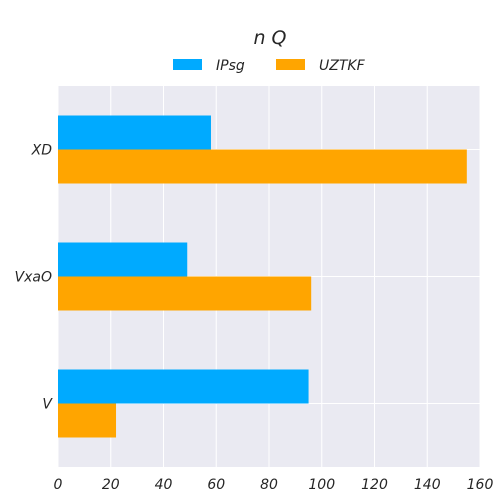  I want to click on x-tick-label: 140, so click(427, 485).